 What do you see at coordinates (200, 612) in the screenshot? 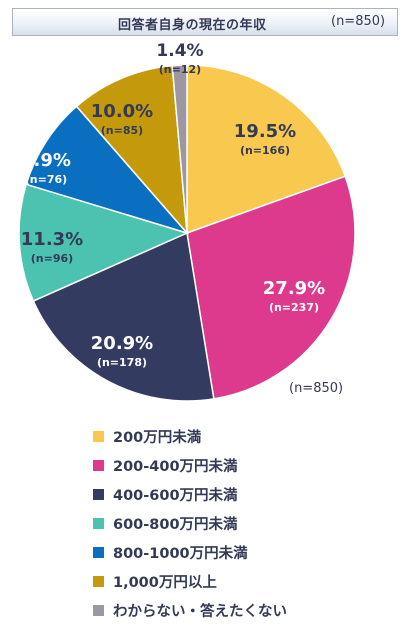
I see `legend-label: わからない・答えたくない` at bounding box center [200, 612].